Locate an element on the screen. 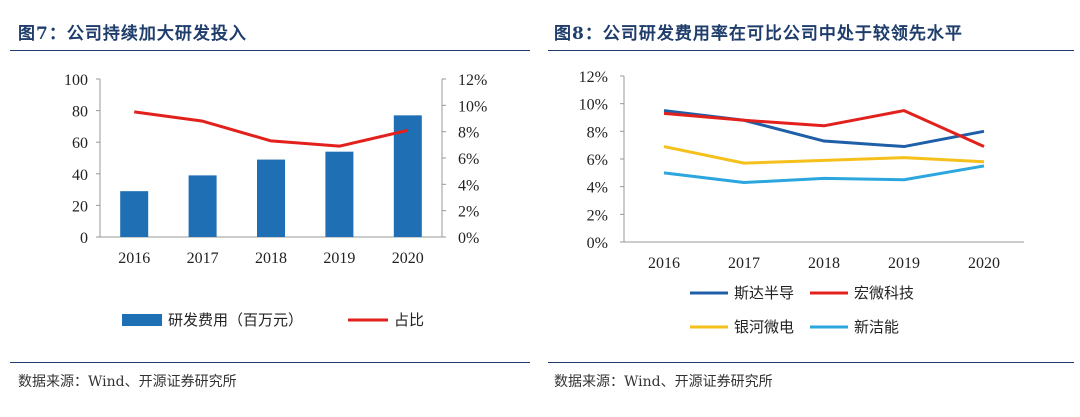  figure-8-bottom-rule is located at coordinates (811, 362).